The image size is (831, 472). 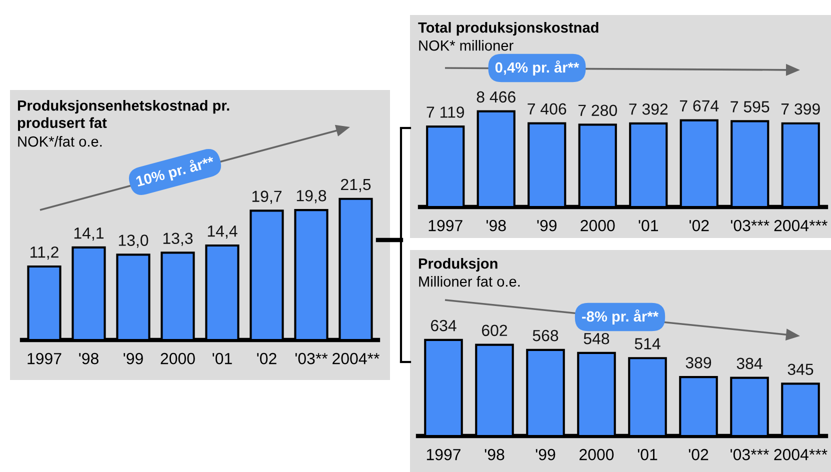 What do you see at coordinates (311, 358) in the screenshot?
I see `x-tick-label: '03**` at bounding box center [311, 358].